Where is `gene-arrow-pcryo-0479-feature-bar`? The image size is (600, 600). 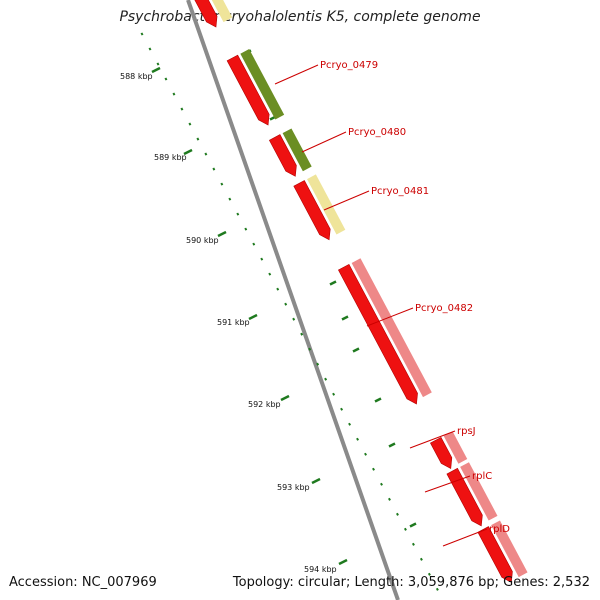
gene-arrow-pcryo-0479-feature-bar is located at coordinates (262, 84).